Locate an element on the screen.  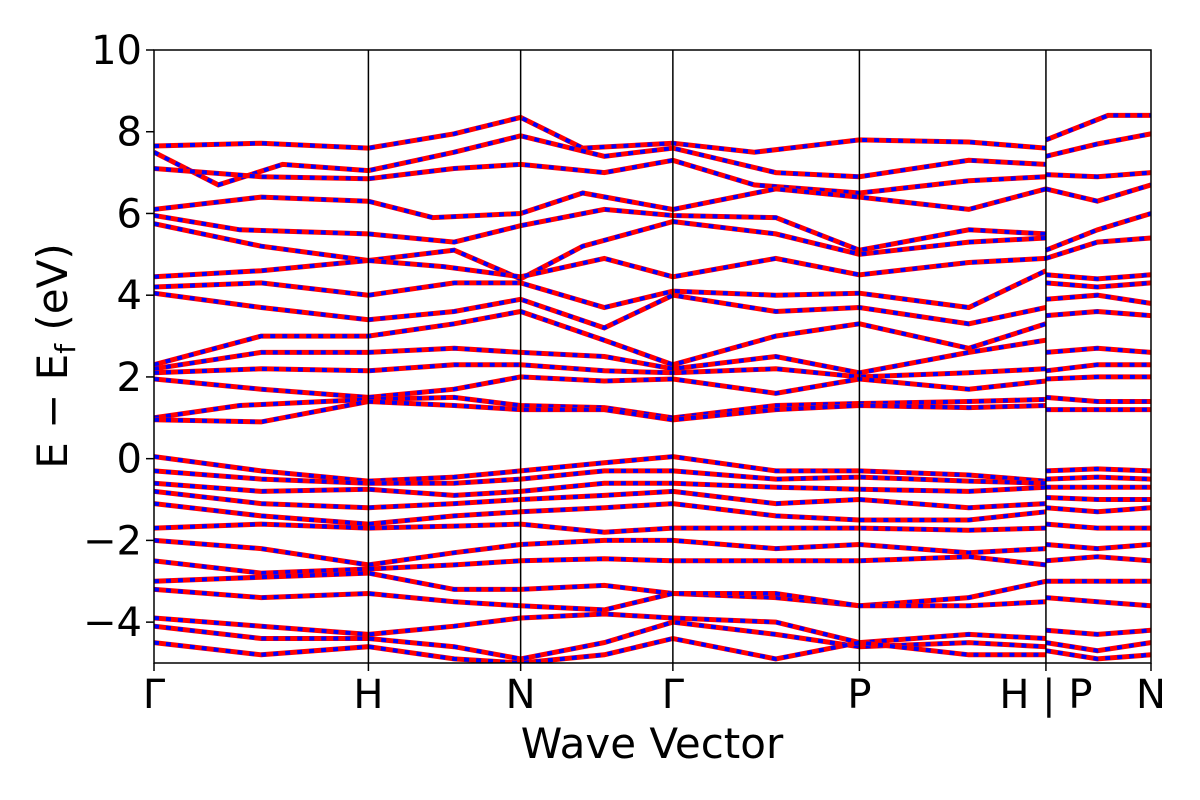
x-tick-label: P is located at coordinates (859, 695).